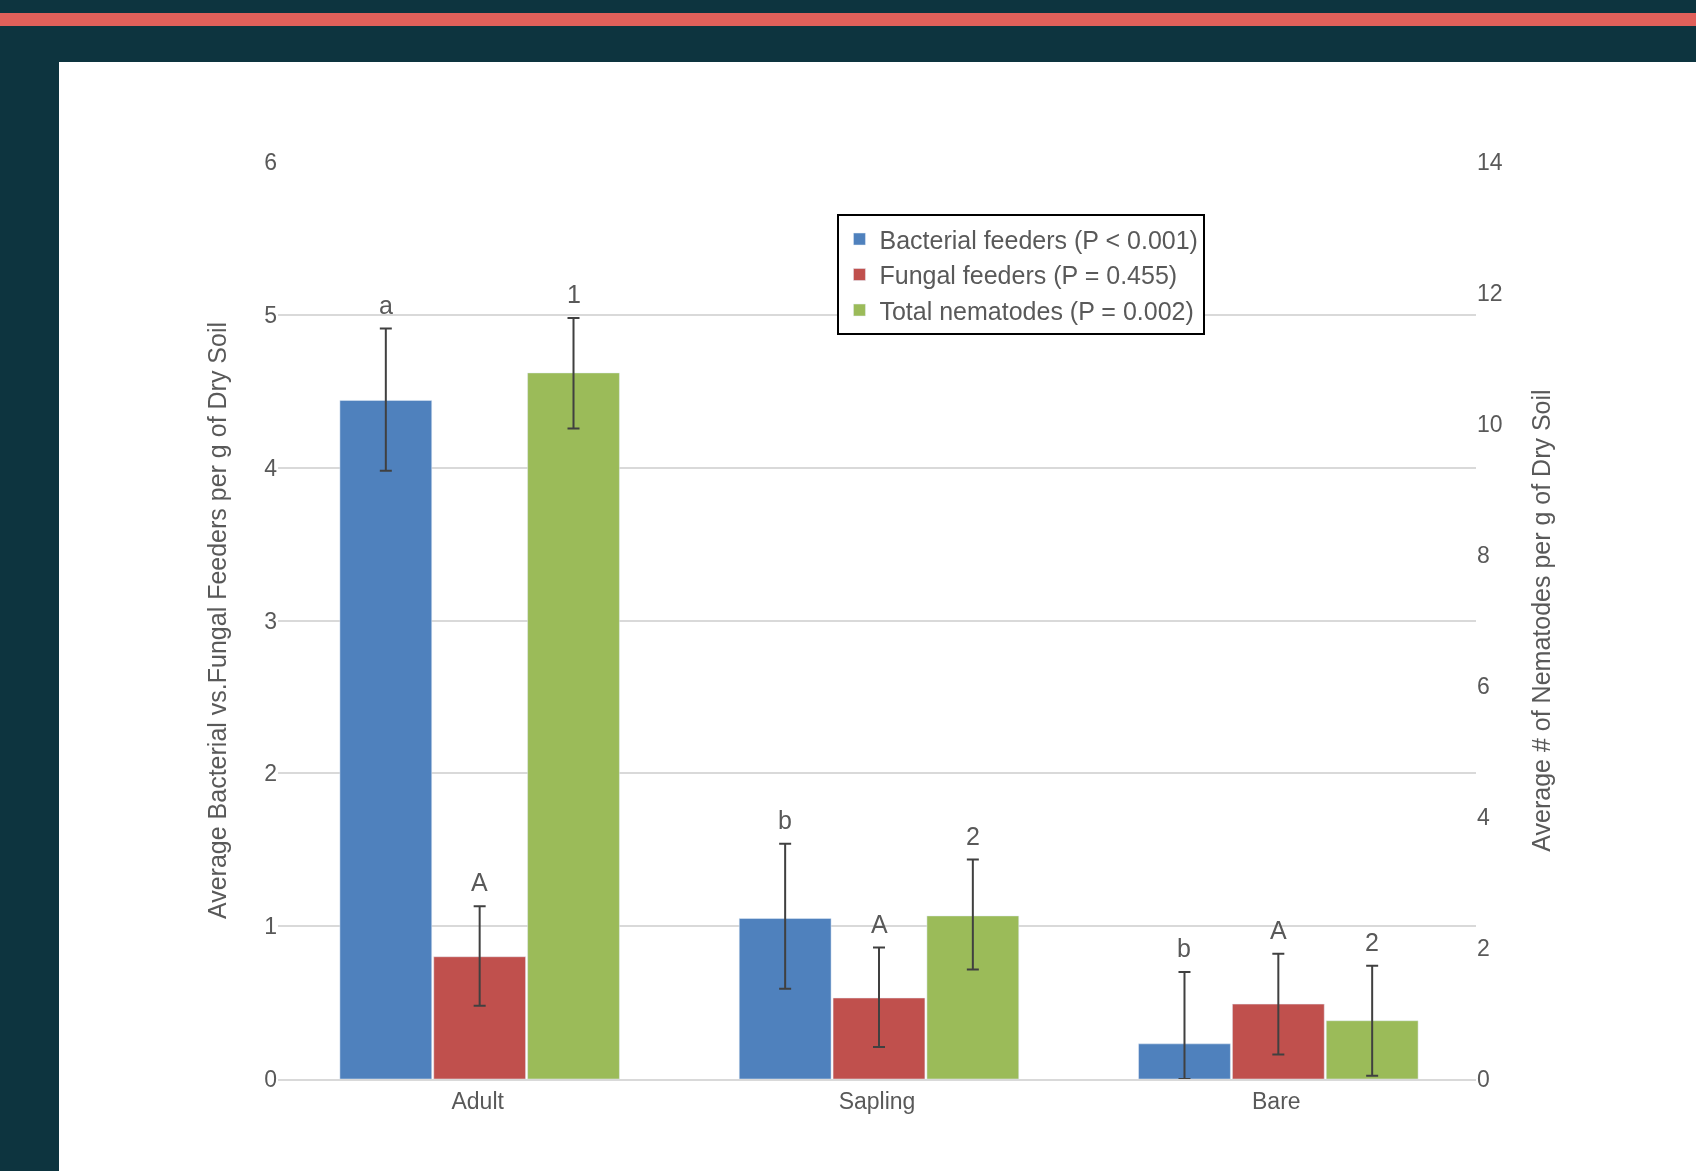 This screenshot has width=1696, height=1171. What do you see at coordinates (270, 314) in the screenshot?
I see `y-tick-label: 5` at bounding box center [270, 314].